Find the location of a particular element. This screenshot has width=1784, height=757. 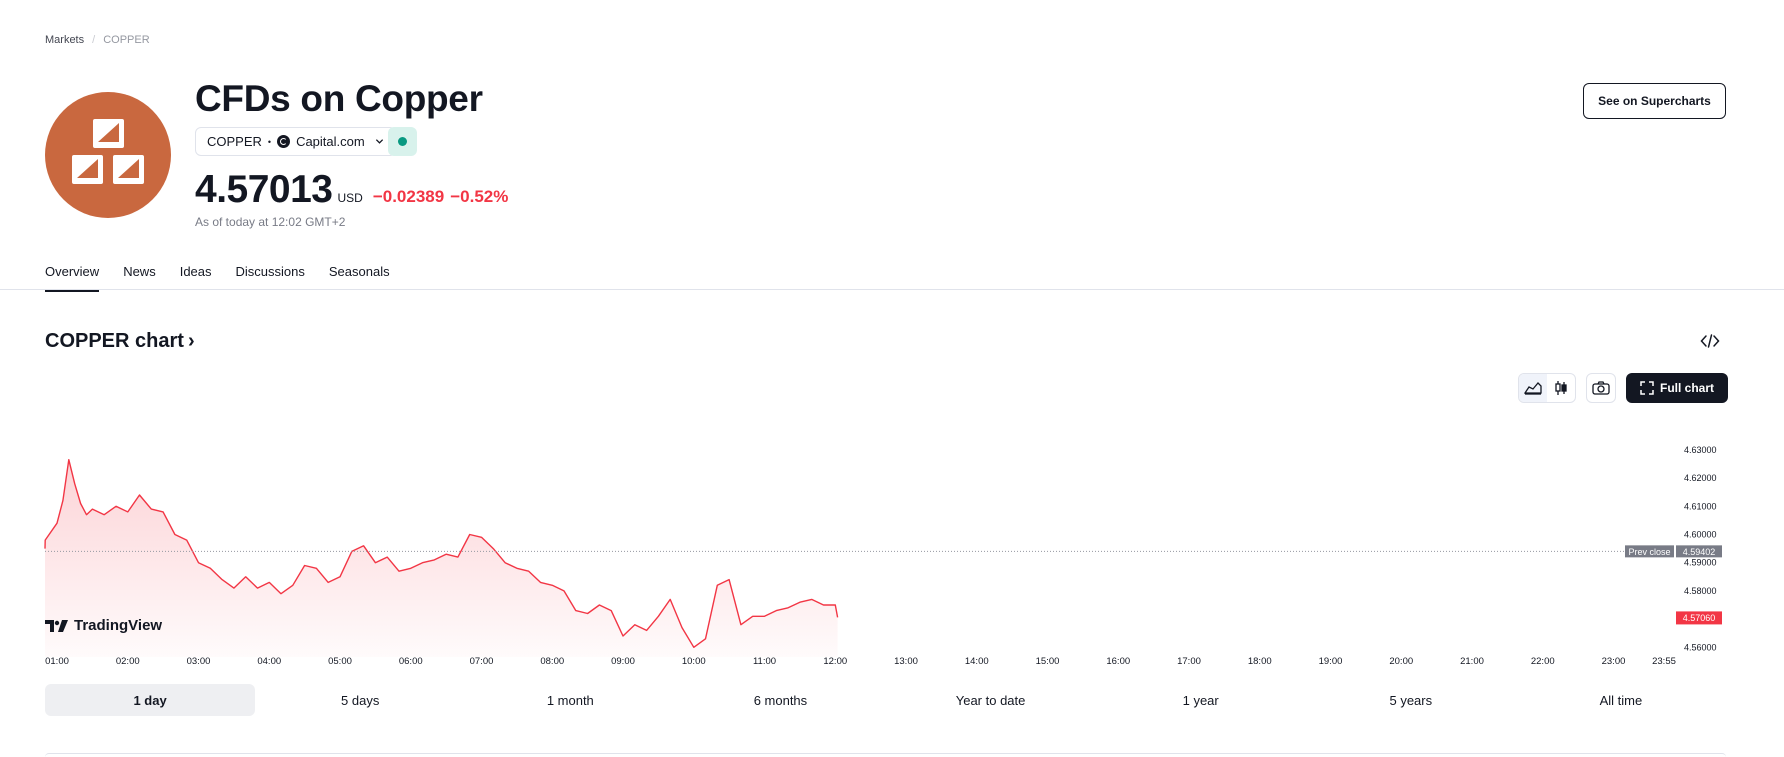

x-tick-label: 06:00 is located at coordinates (411, 661).